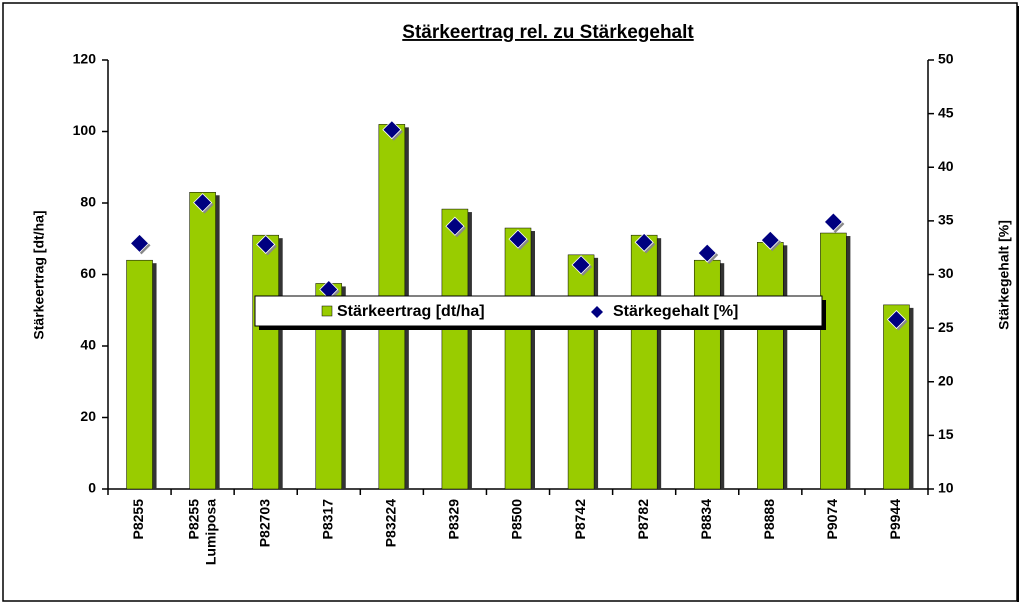 This screenshot has height=605, width=1023. Describe the element at coordinates (946, 488) in the screenshot. I see `y2-tick-label: 10` at that location.